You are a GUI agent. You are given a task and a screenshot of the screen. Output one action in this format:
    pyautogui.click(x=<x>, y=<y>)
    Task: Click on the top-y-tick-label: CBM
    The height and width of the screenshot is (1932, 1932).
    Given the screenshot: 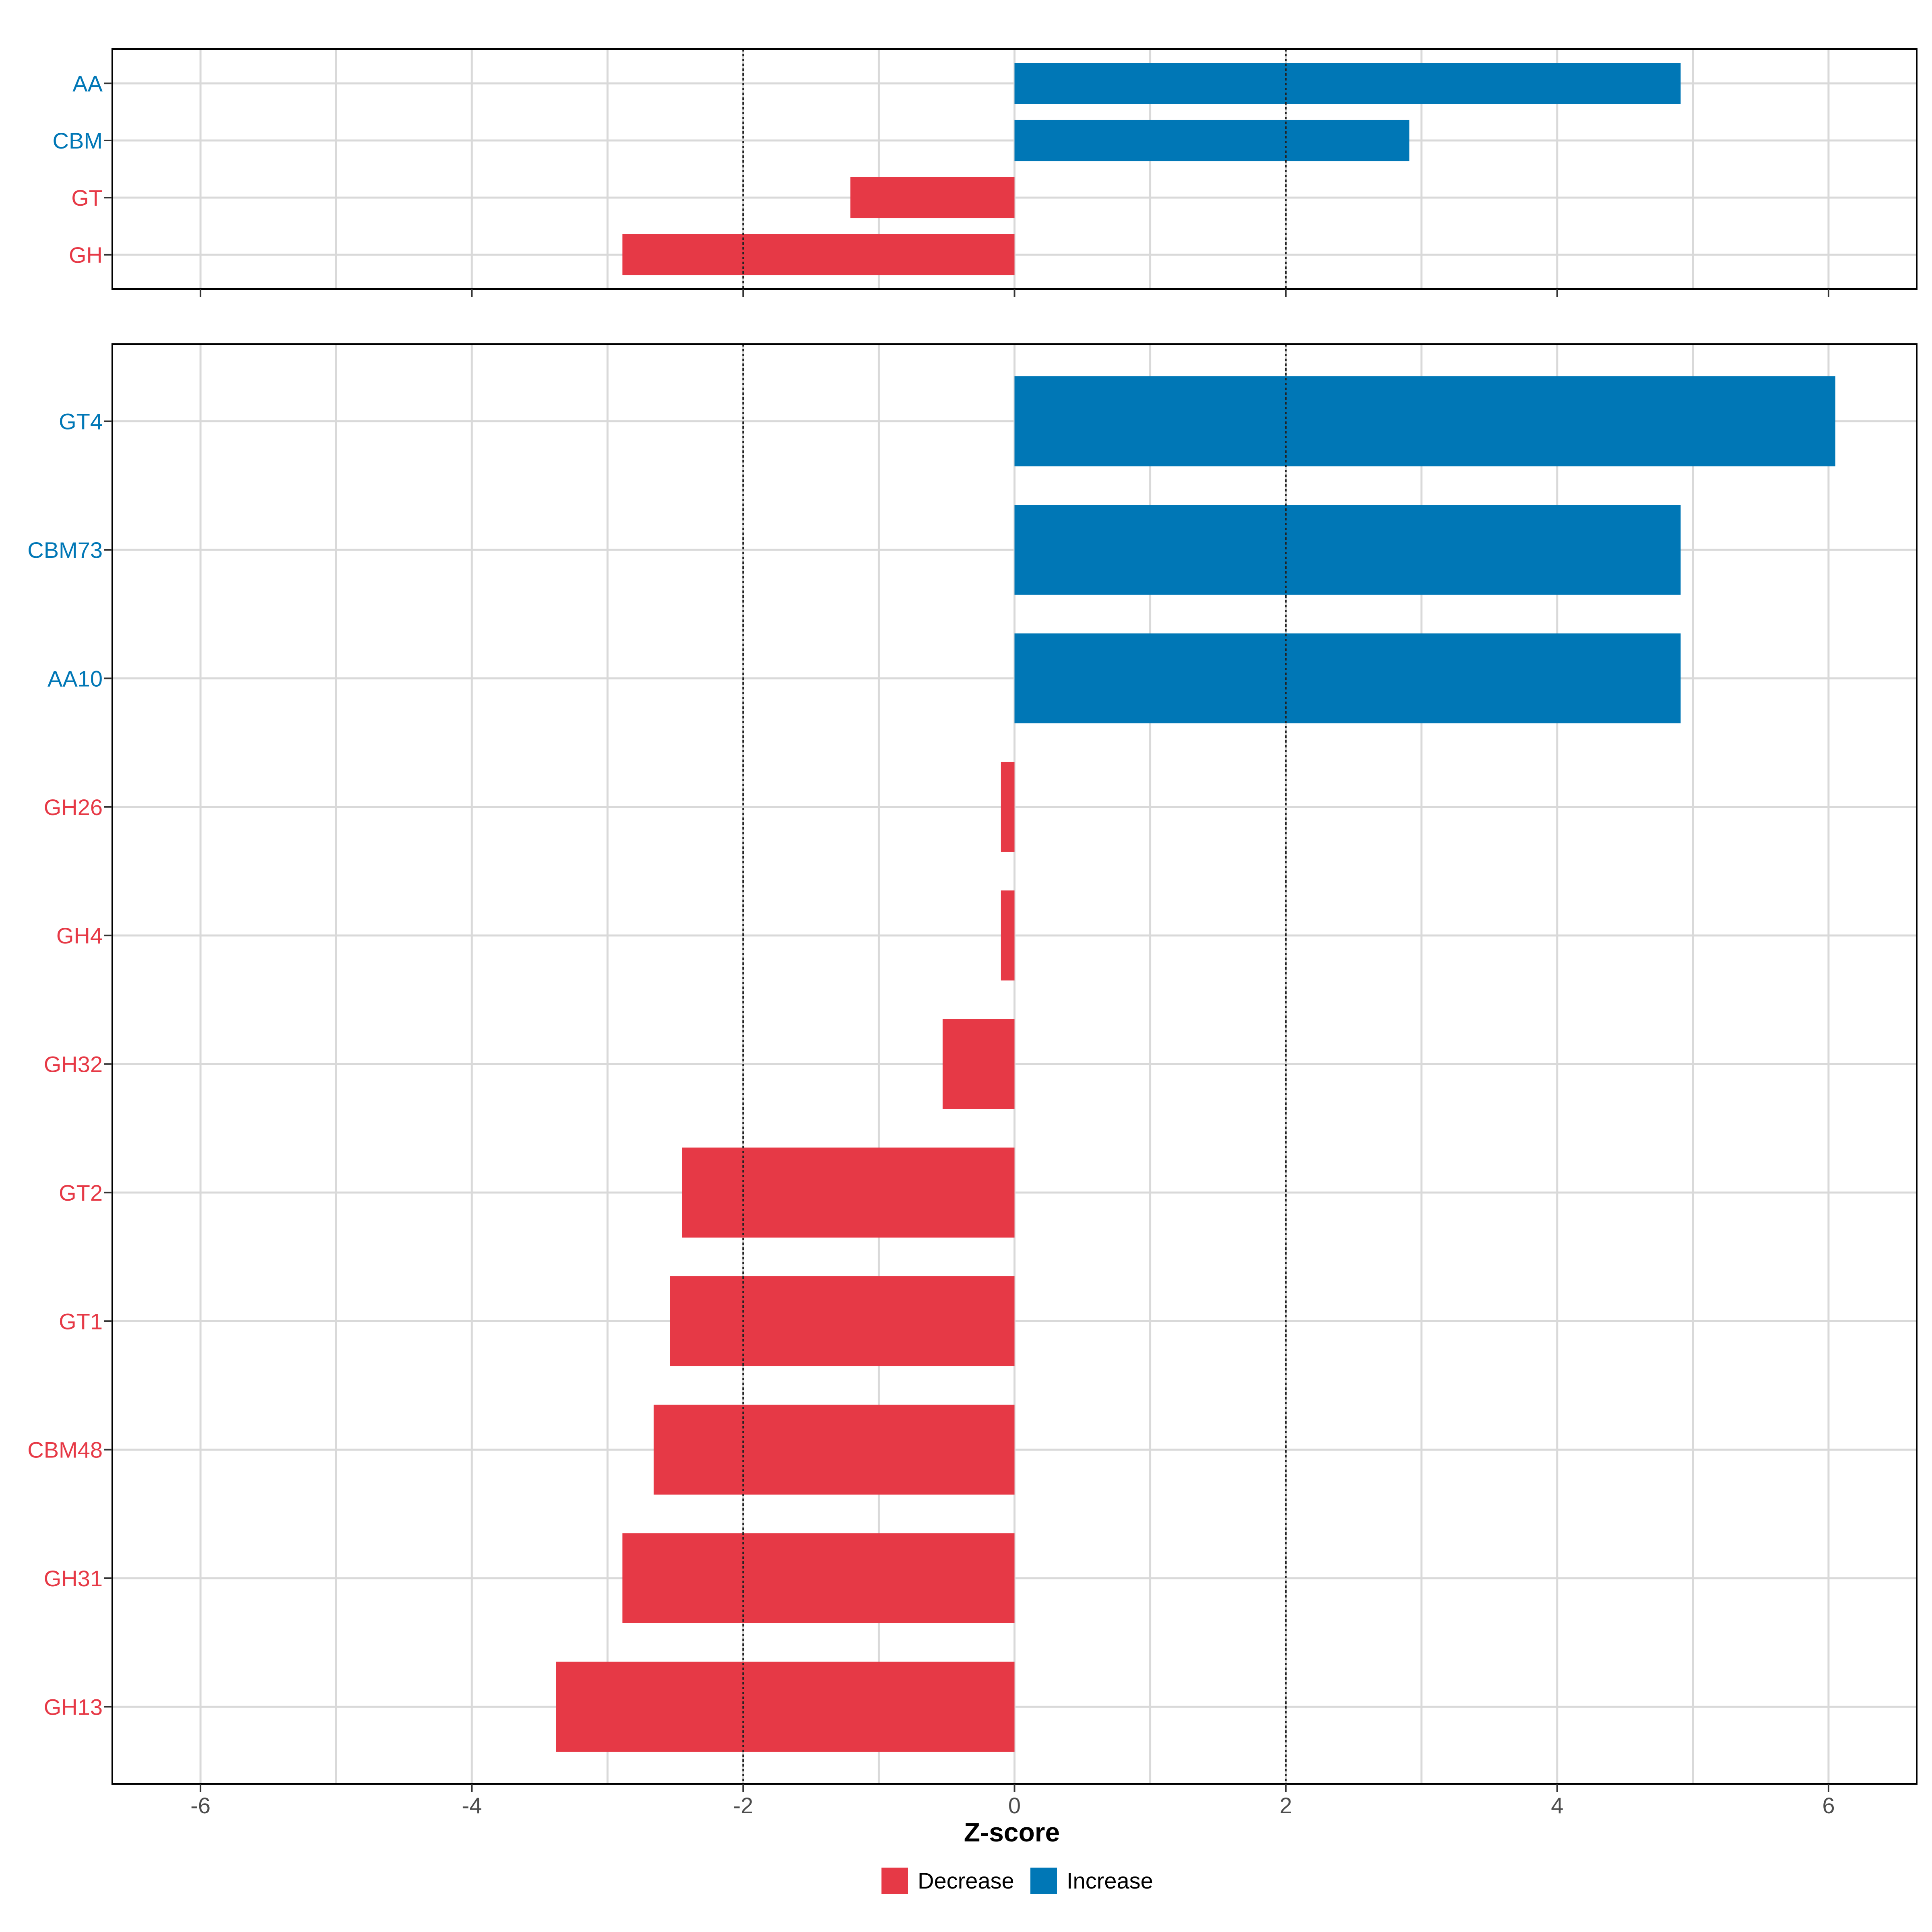 What is the action you would take?
    pyautogui.click(x=78, y=140)
    